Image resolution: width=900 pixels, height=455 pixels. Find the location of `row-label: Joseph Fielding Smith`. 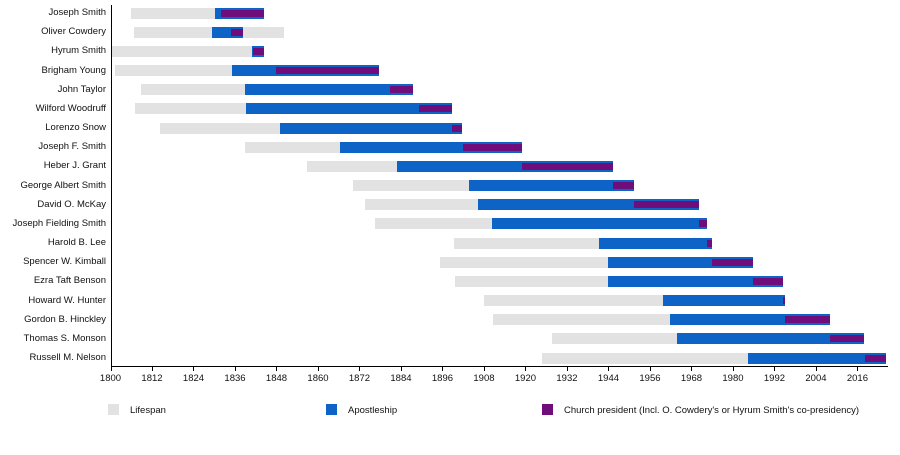

row-label: Joseph Fielding Smith is located at coordinates (59, 223).